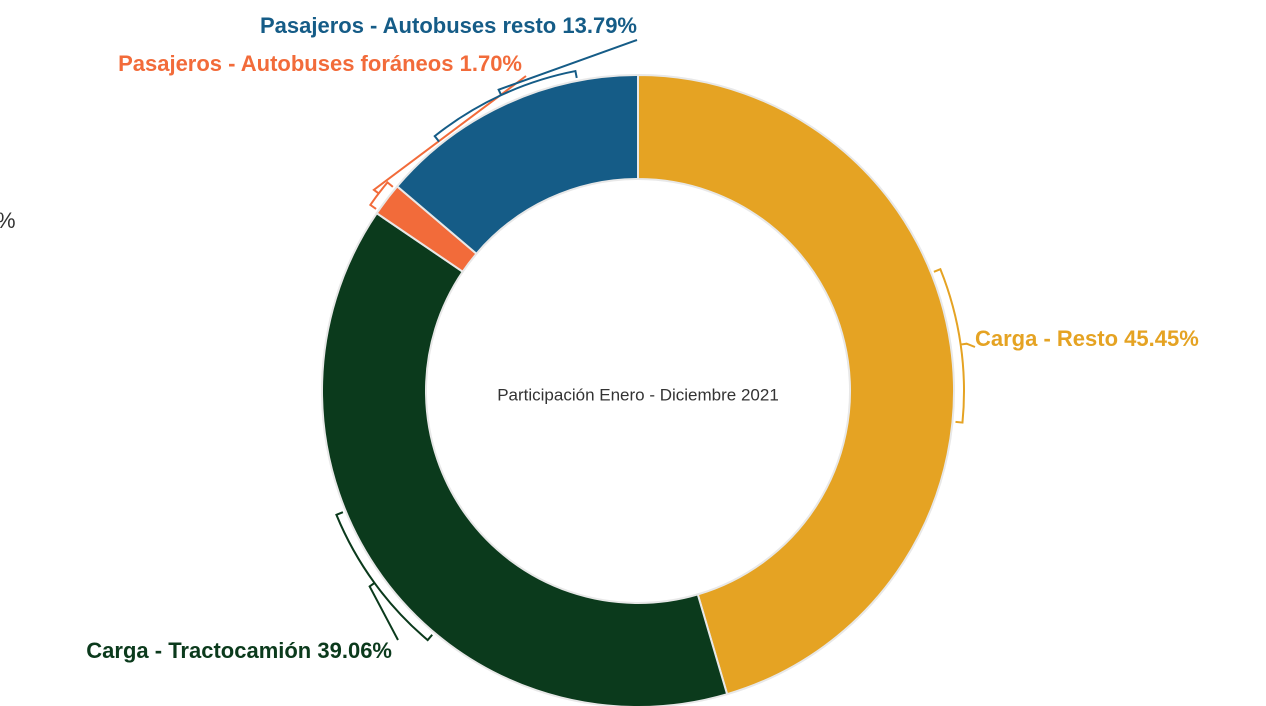 This screenshot has width=1266, height=706. What do you see at coordinates (1046, 338) in the screenshot?
I see `slice-name: Carga - Resto` at bounding box center [1046, 338].